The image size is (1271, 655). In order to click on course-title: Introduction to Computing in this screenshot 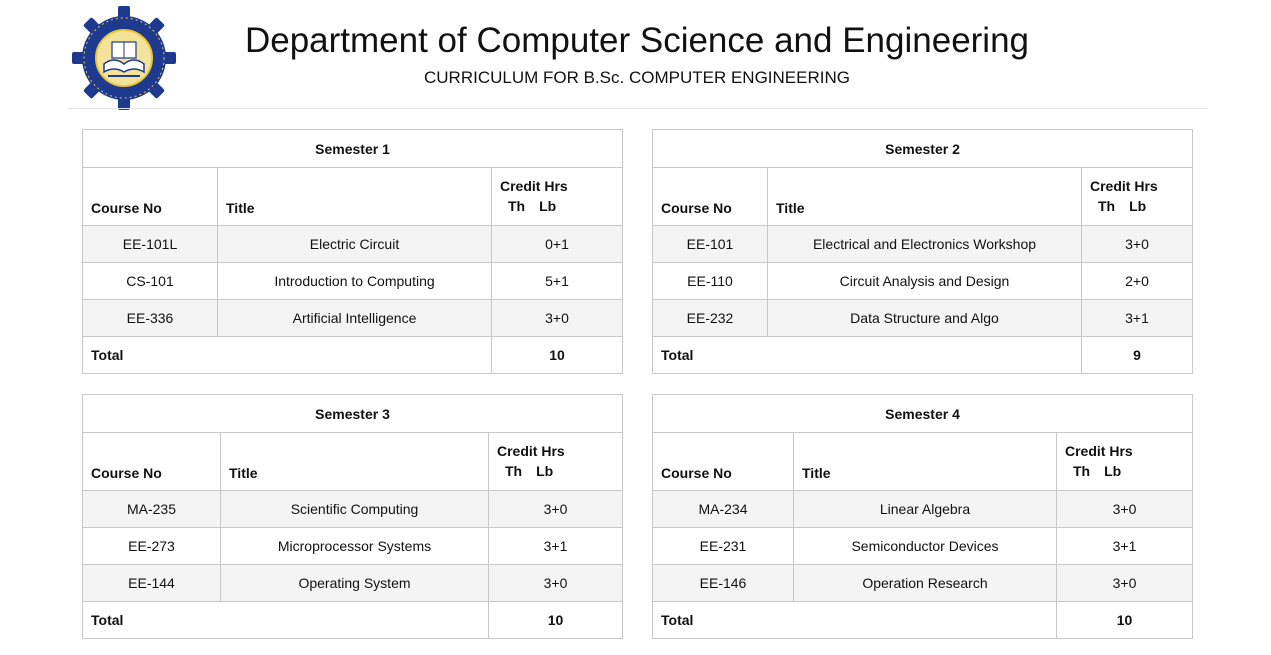, I will do `click(354, 281)`.